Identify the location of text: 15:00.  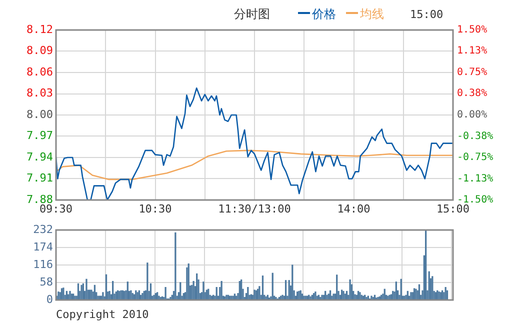
(427, 14).